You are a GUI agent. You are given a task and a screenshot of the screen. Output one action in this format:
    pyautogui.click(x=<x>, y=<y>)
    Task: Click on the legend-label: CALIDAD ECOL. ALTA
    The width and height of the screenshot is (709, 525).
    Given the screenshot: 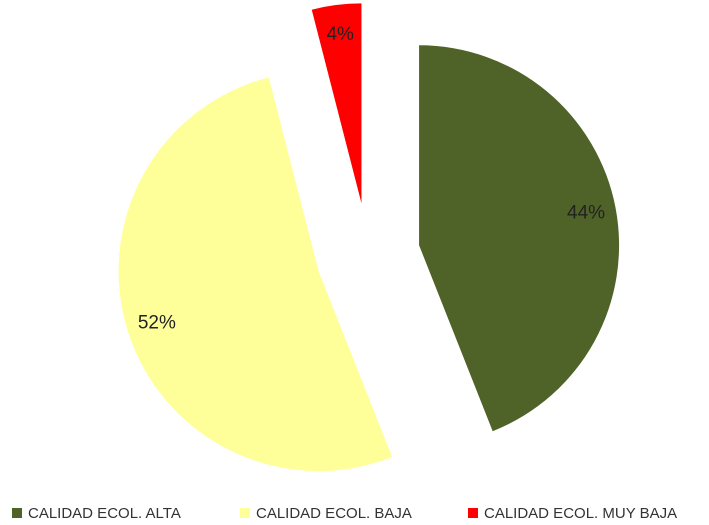 What is the action you would take?
    pyautogui.click(x=104, y=513)
    